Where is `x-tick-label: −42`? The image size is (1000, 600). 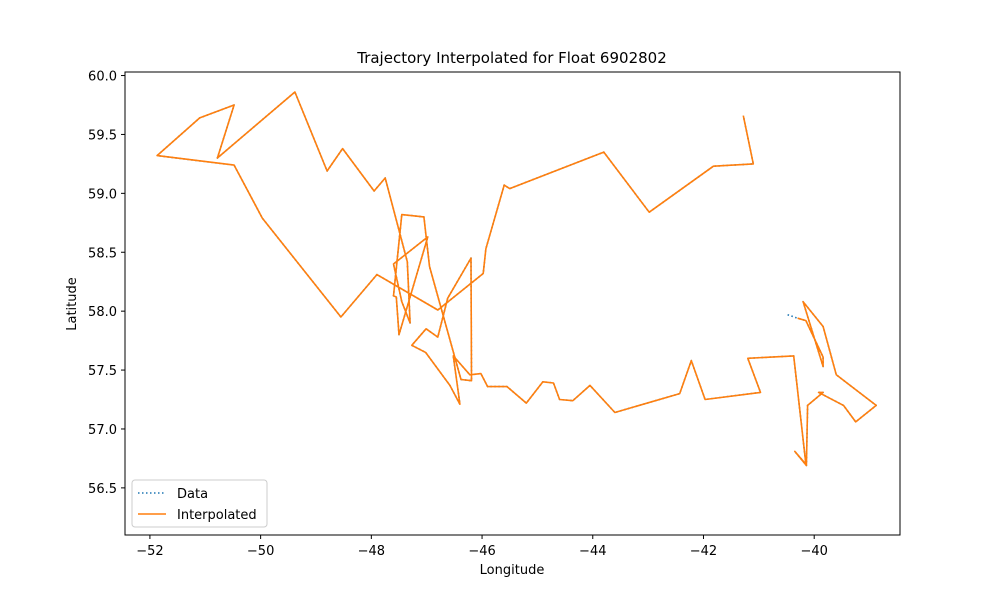
x-tick-label: −42 is located at coordinates (703, 551).